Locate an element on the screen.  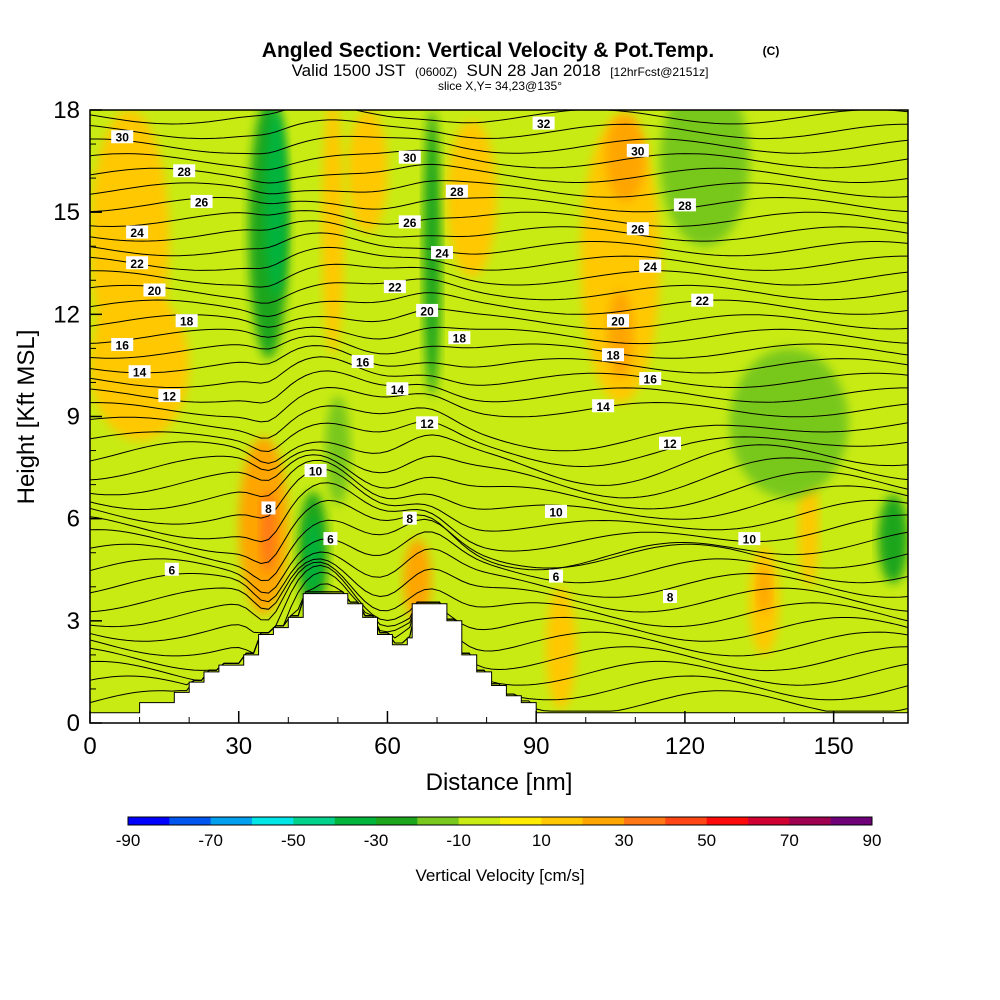
contour-label-33: 16 is located at coordinates (650, 379).